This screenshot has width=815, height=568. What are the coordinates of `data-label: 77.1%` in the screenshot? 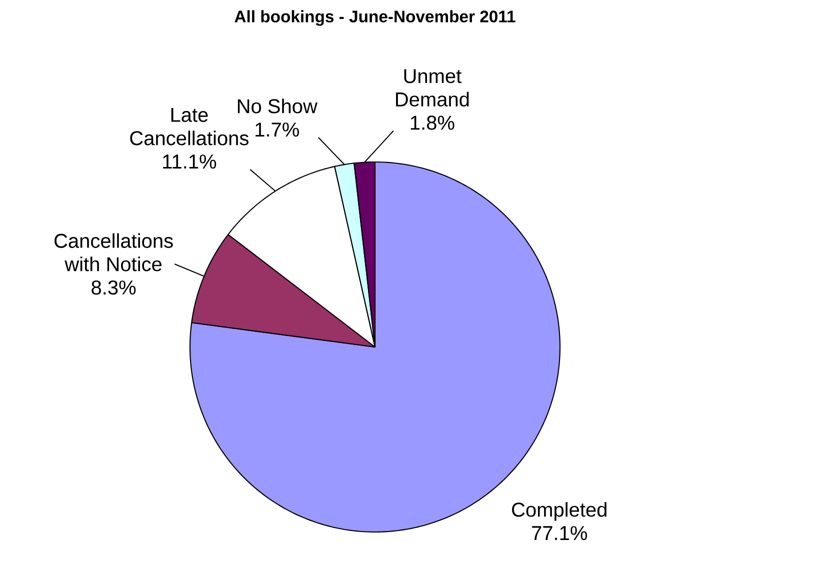 It's located at (560, 533).